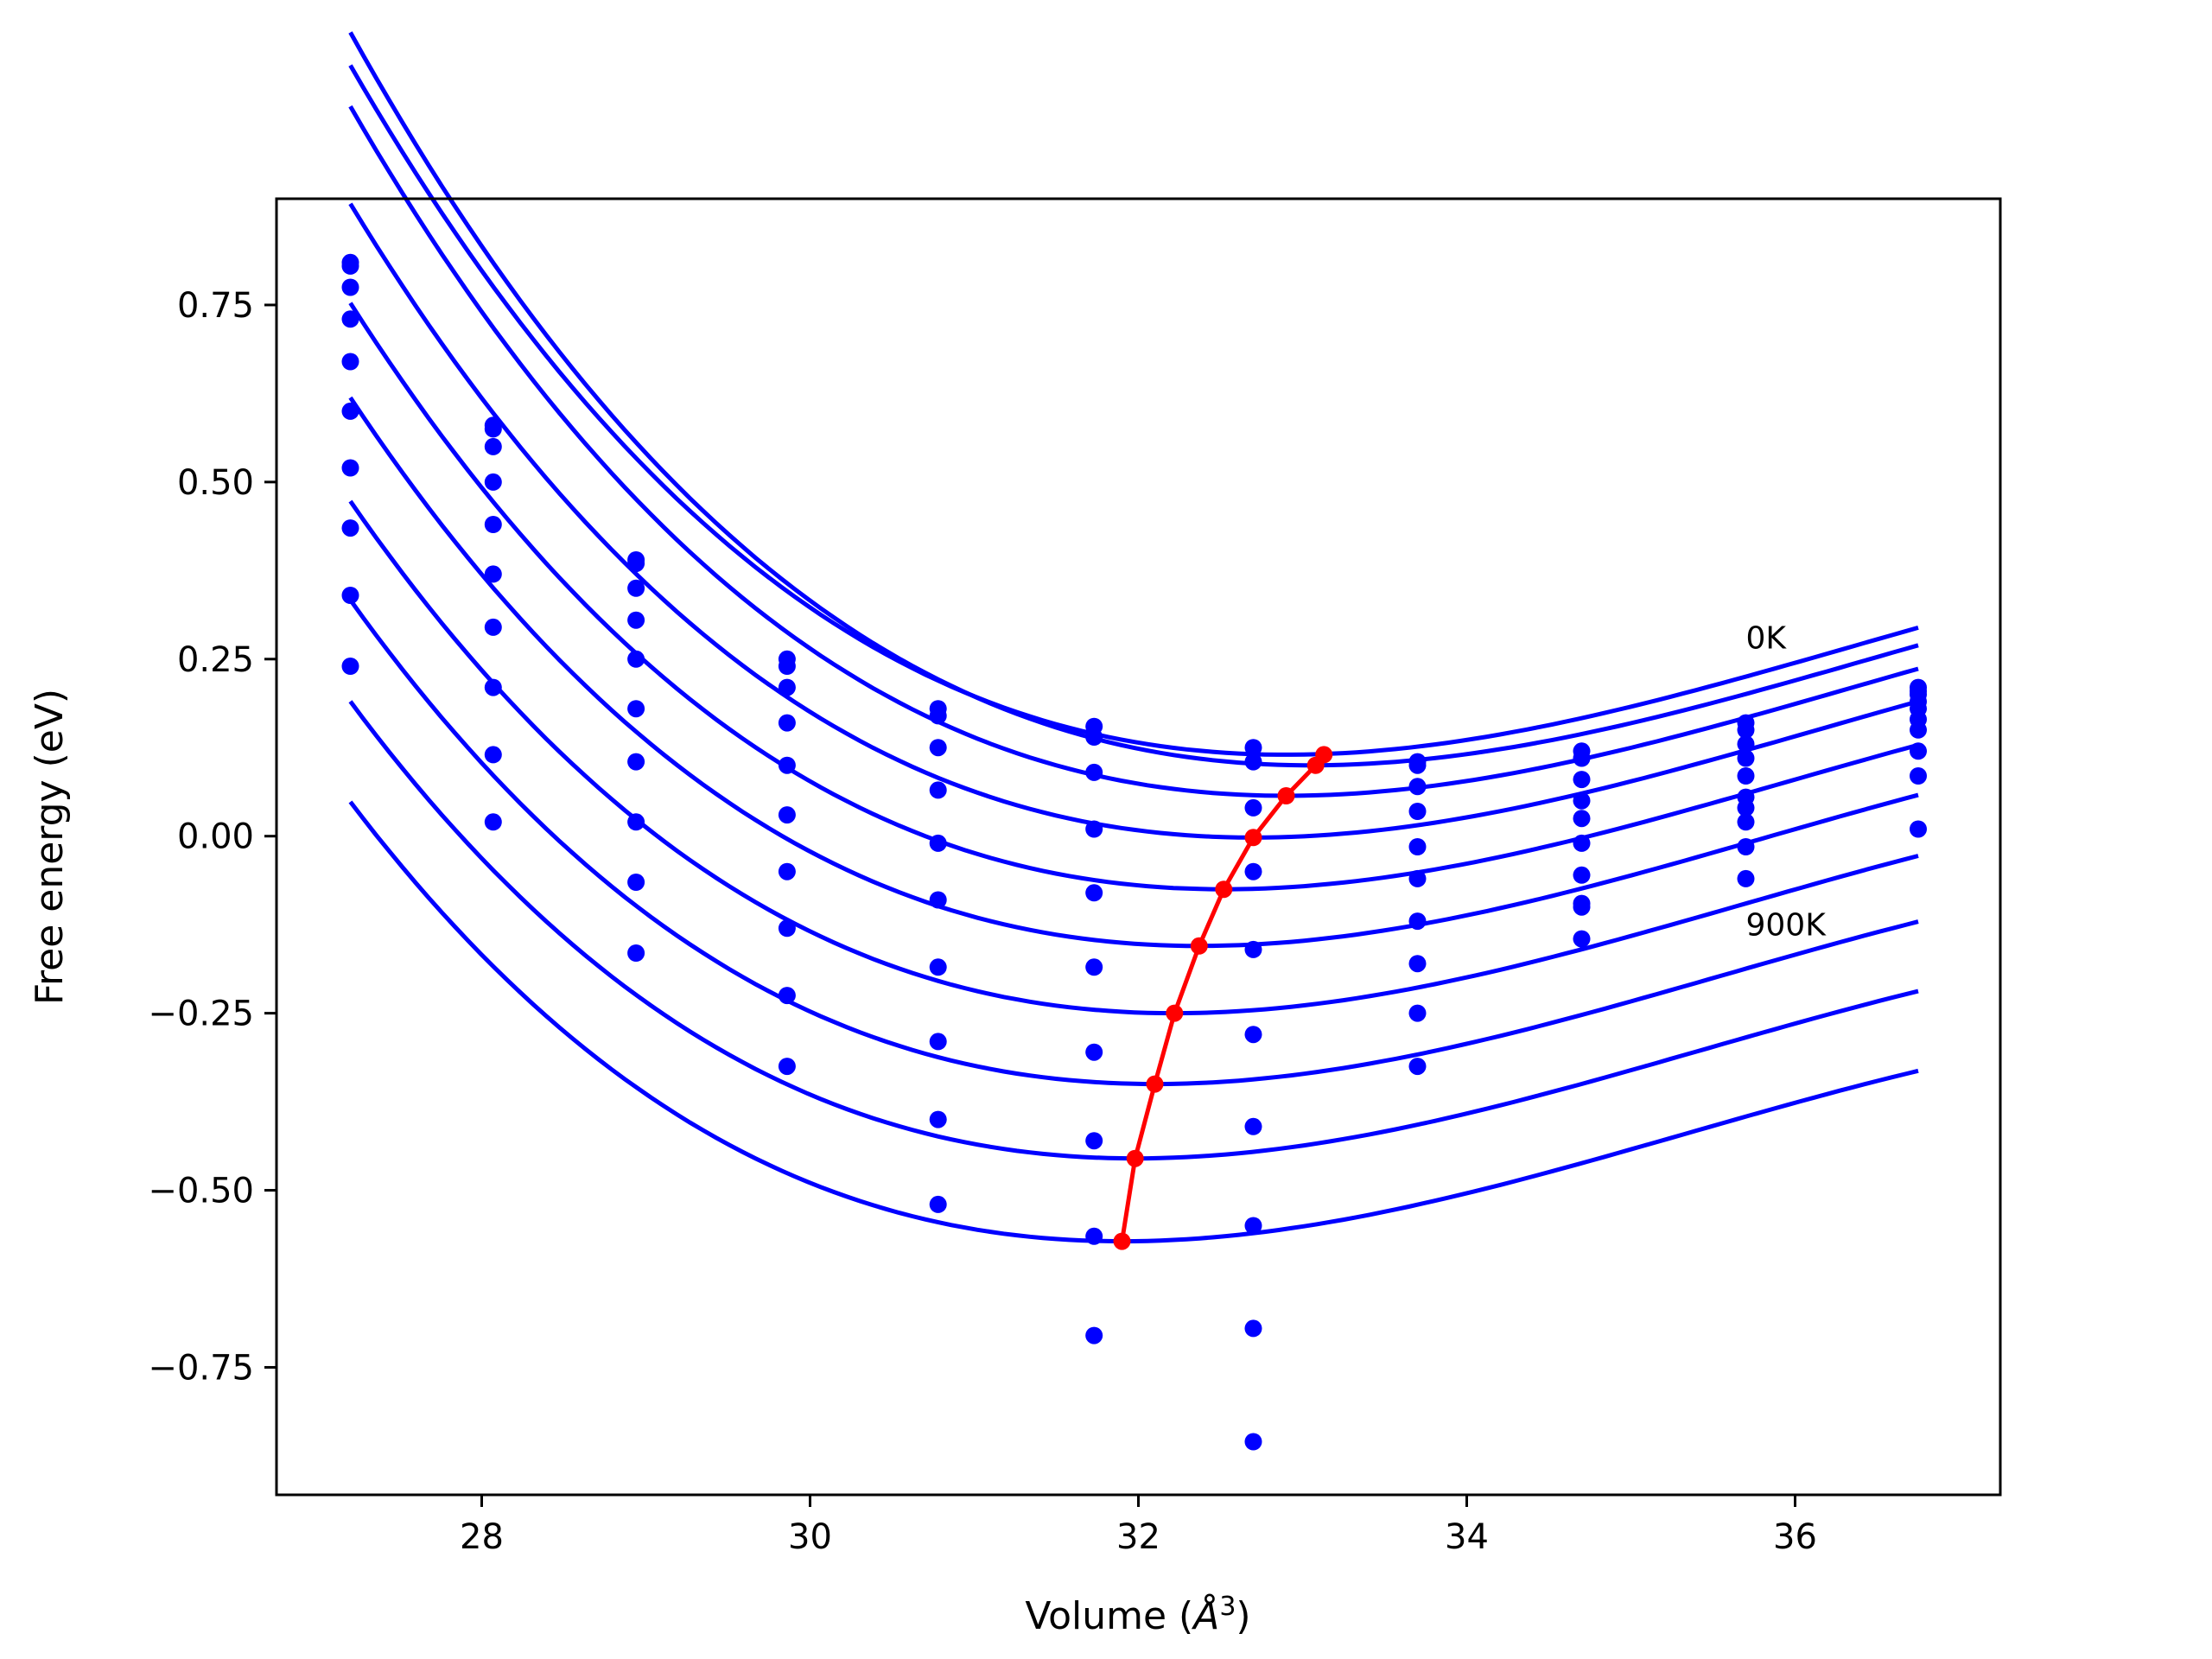 This screenshot has height=1659, width=2212. I want to click on y-tick-label: 0.50, so click(215, 483).